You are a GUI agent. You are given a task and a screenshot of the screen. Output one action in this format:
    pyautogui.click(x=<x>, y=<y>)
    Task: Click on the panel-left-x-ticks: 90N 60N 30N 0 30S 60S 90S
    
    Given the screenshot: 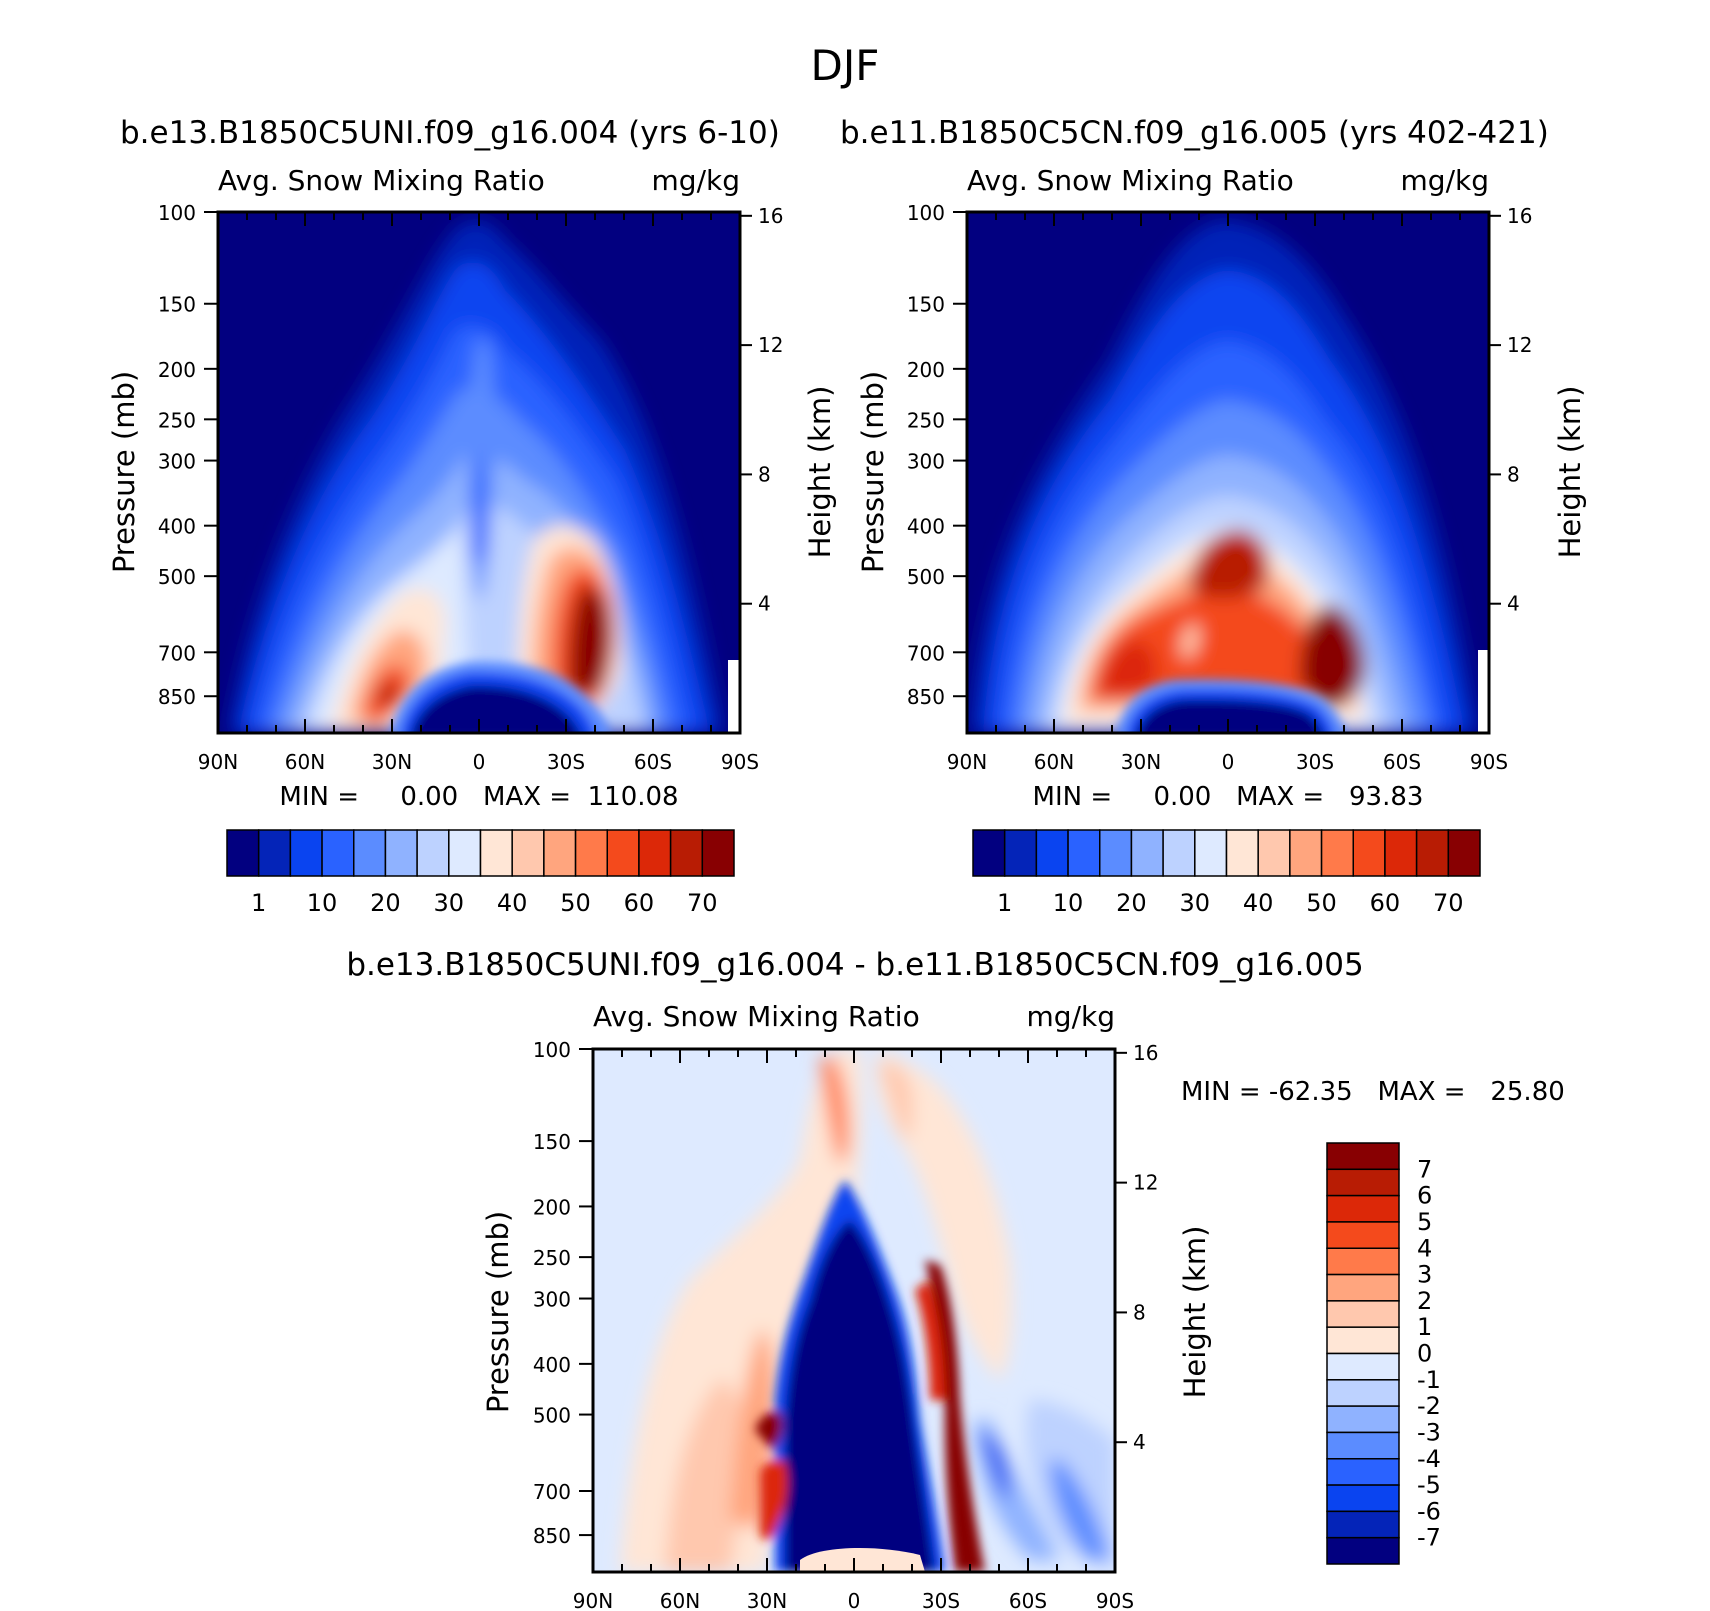 What is the action you would take?
    pyautogui.click(x=478, y=493)
    